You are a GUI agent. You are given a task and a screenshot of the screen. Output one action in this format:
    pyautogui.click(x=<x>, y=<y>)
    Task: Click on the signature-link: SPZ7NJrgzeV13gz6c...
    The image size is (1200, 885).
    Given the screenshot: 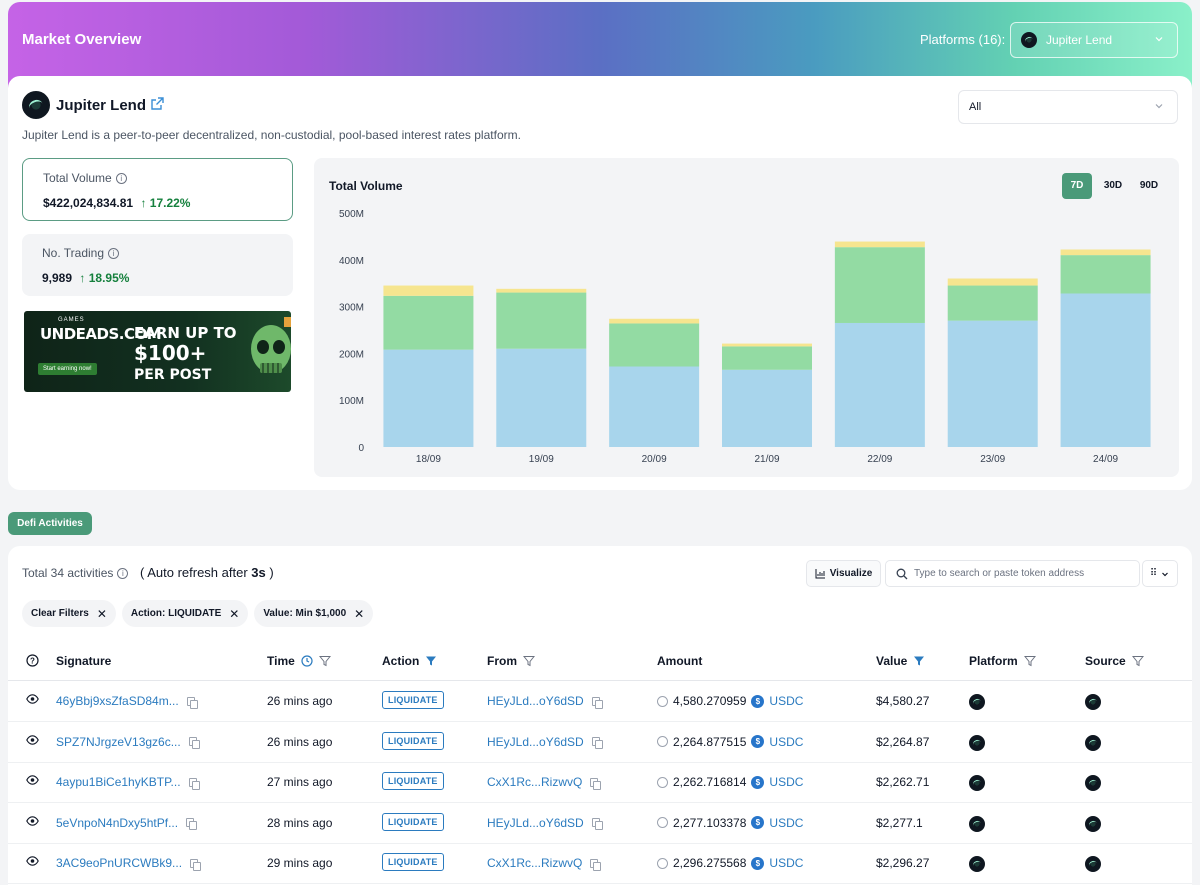 What is the action you would take?
    pyautogui.click(x=118, y=741)
    